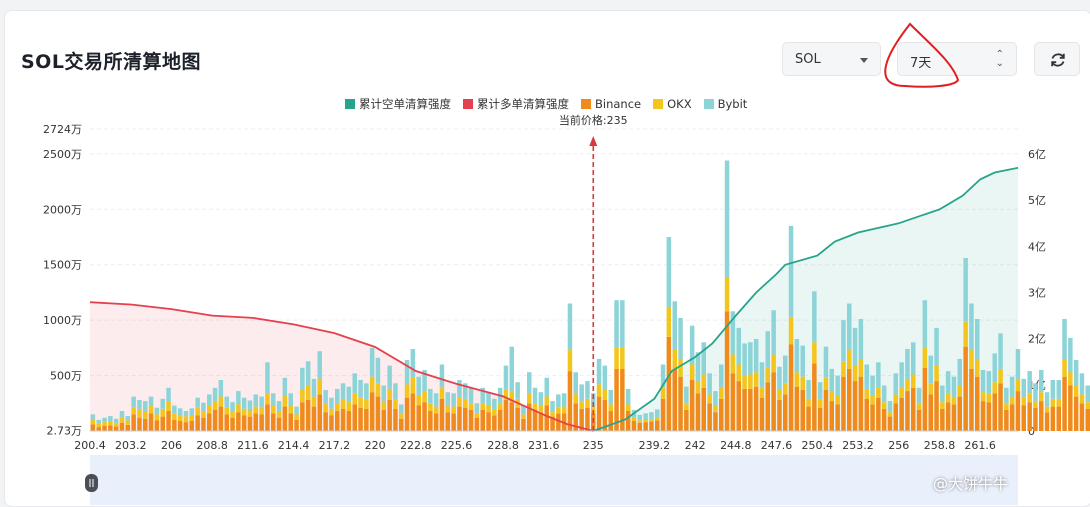 The width and height of the screenshot is (1090, 507). What do you see at coordinates (62, 129) in the screenshot?
I see `y-left-tick-label: 2724万` at bounding box center [62, 129].